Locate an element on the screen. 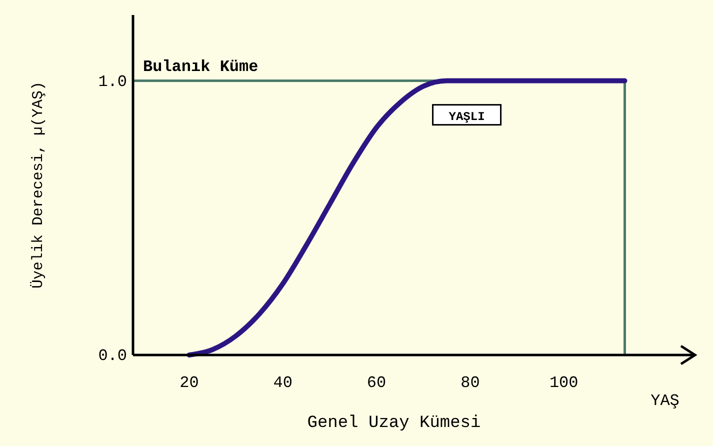 Image resolution: width=713 pixels, height=446 pixels. x-tick-label: 60 is located at coordinates (376, 383).